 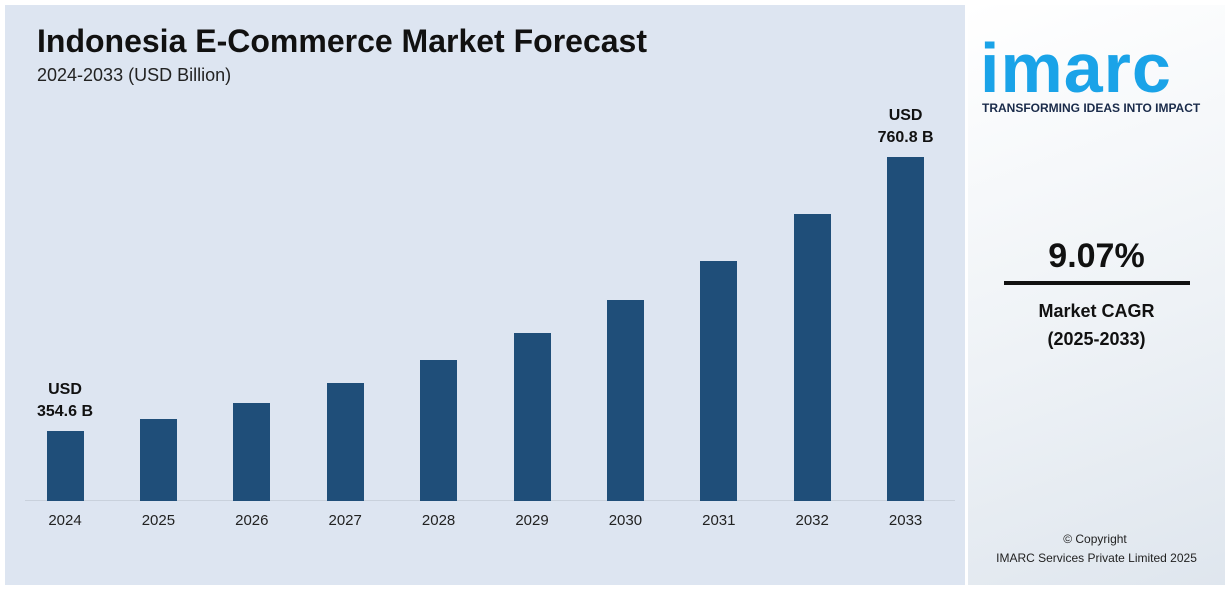 I want to click on value-label: USD 760.8 B, so click(x=905, y=127).